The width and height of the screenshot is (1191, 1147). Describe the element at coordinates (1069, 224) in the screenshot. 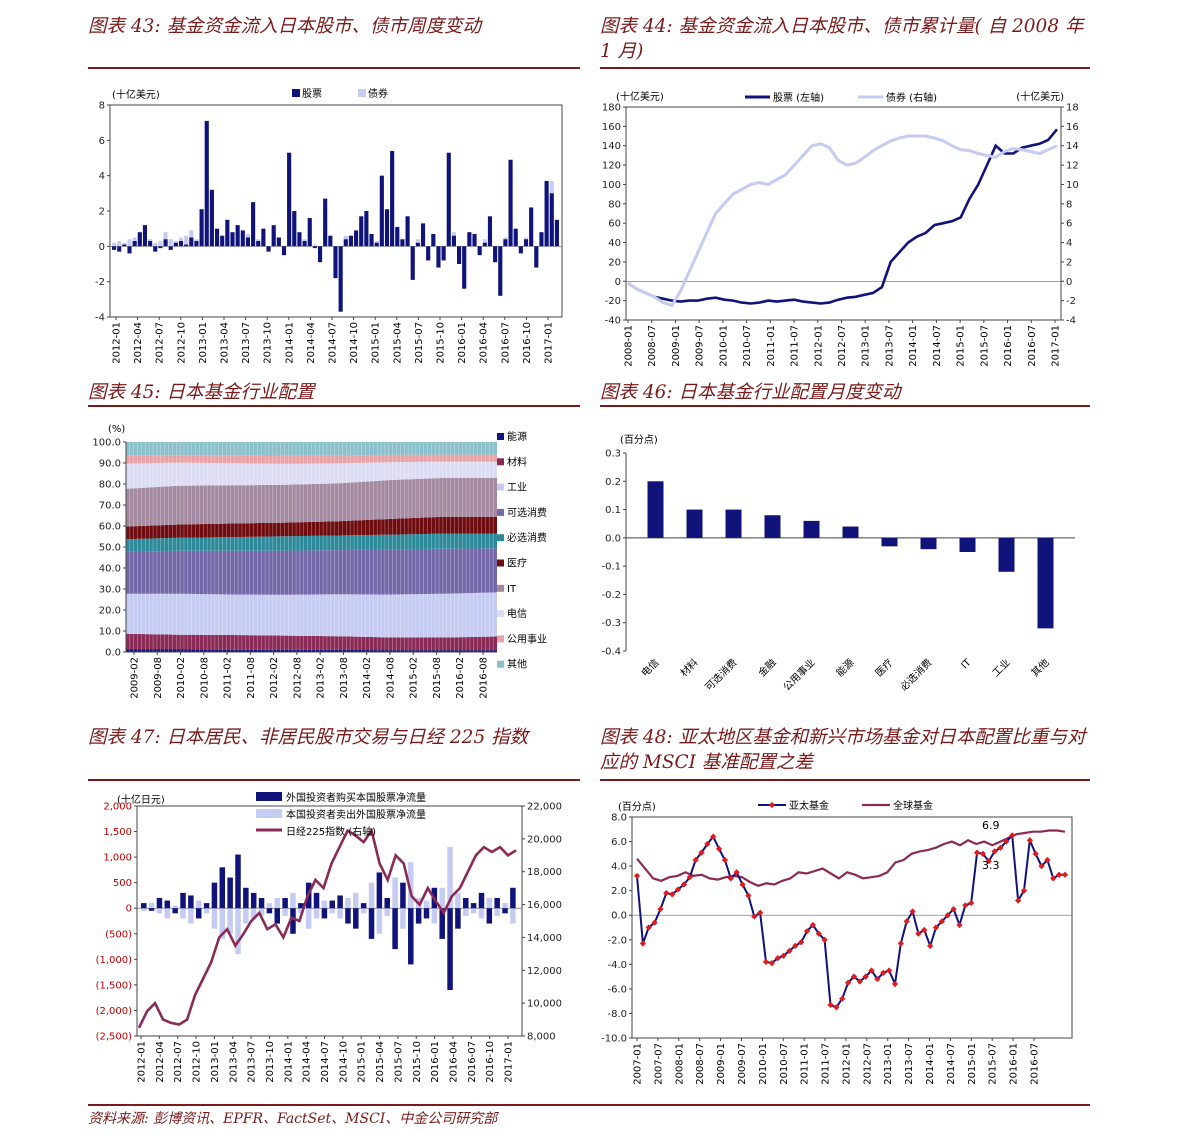

I see `c44-right-ytick-label: 6` at that location.